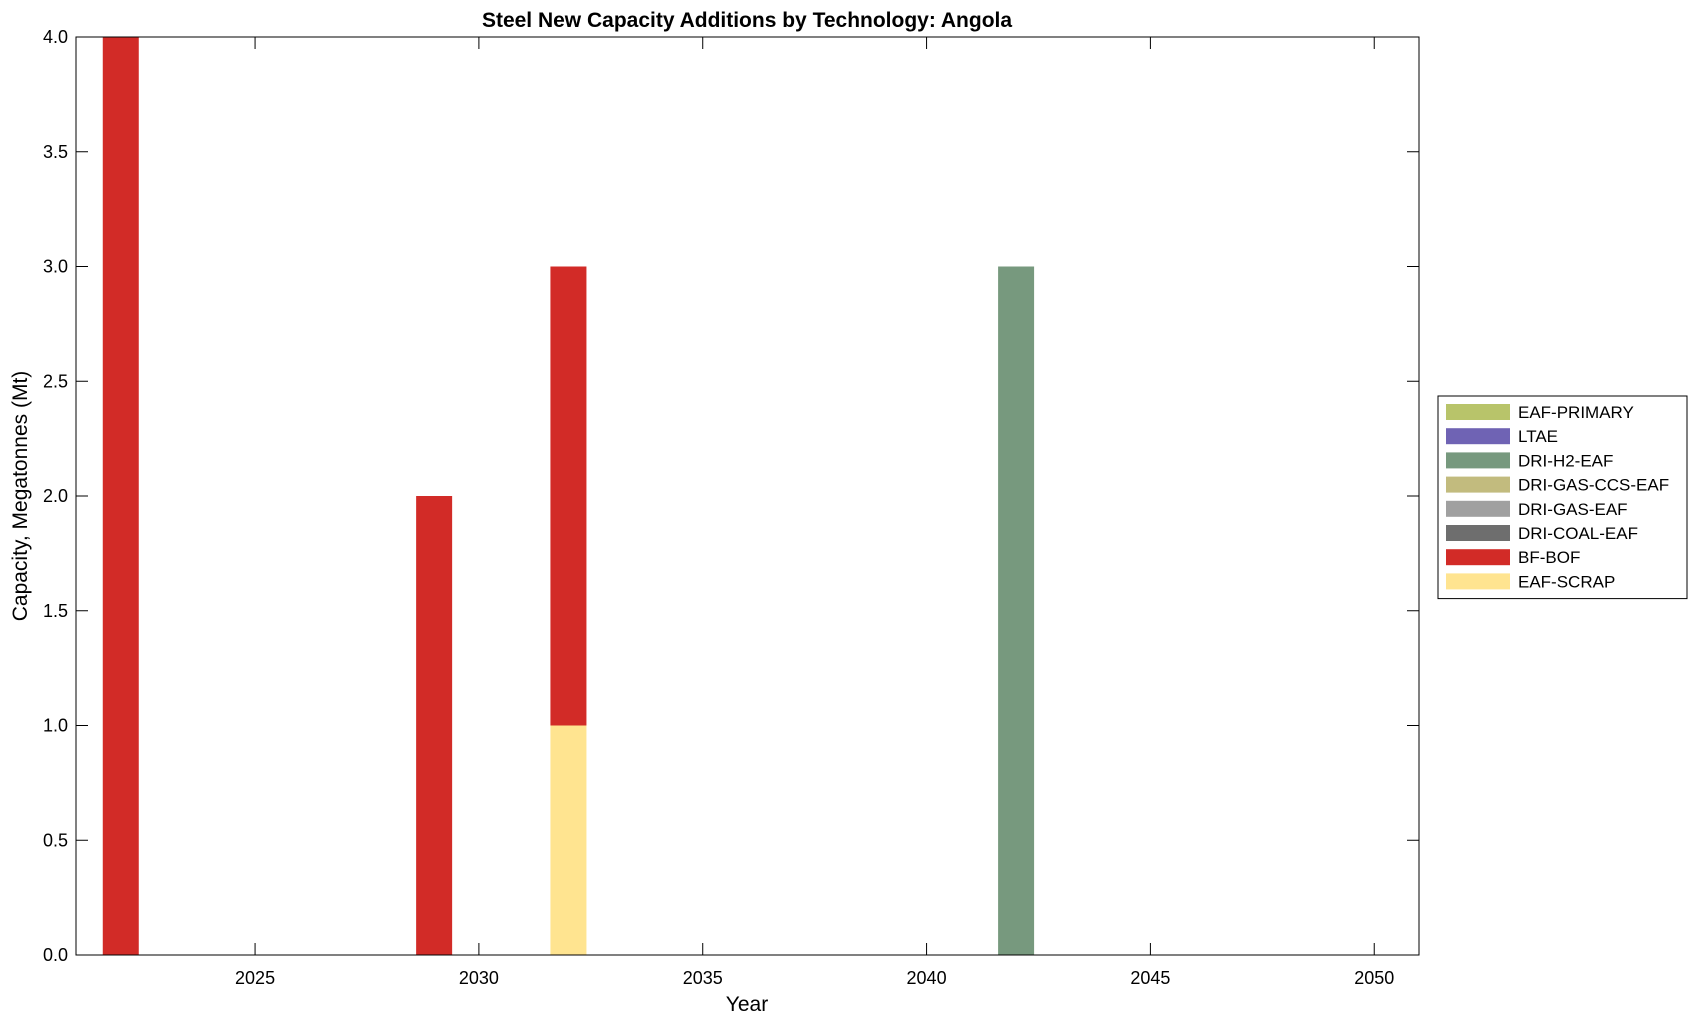  What do you see at coordinates (1576, 412) in the screenshot?
I see `legend-label: EAF-PRIMARY` at bounding box center [1576, 412].